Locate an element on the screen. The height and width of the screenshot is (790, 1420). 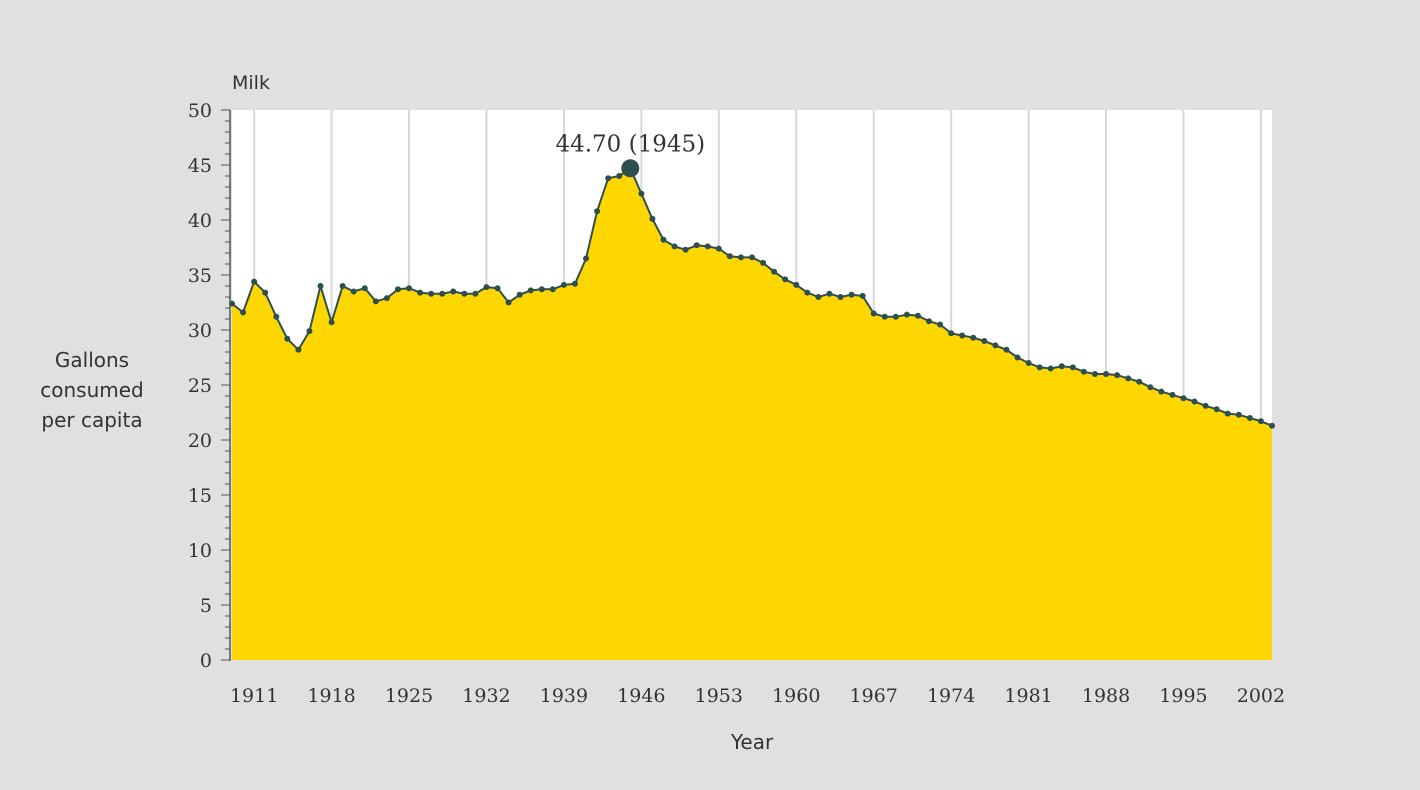
data-point-1960 is located at coordinates (796, 284).